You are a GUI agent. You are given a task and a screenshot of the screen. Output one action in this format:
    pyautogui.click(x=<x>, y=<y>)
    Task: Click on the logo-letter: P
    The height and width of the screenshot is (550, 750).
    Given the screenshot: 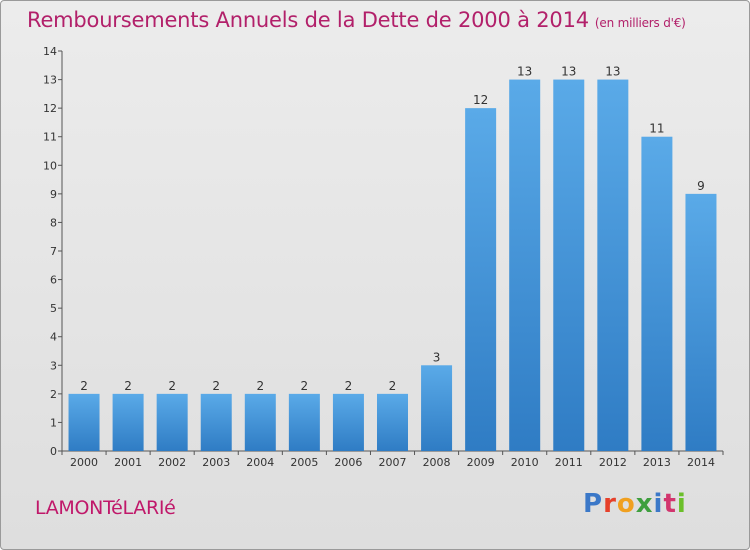 What is the action you would take?
    pyautogui.click(x=593, y=504)
    